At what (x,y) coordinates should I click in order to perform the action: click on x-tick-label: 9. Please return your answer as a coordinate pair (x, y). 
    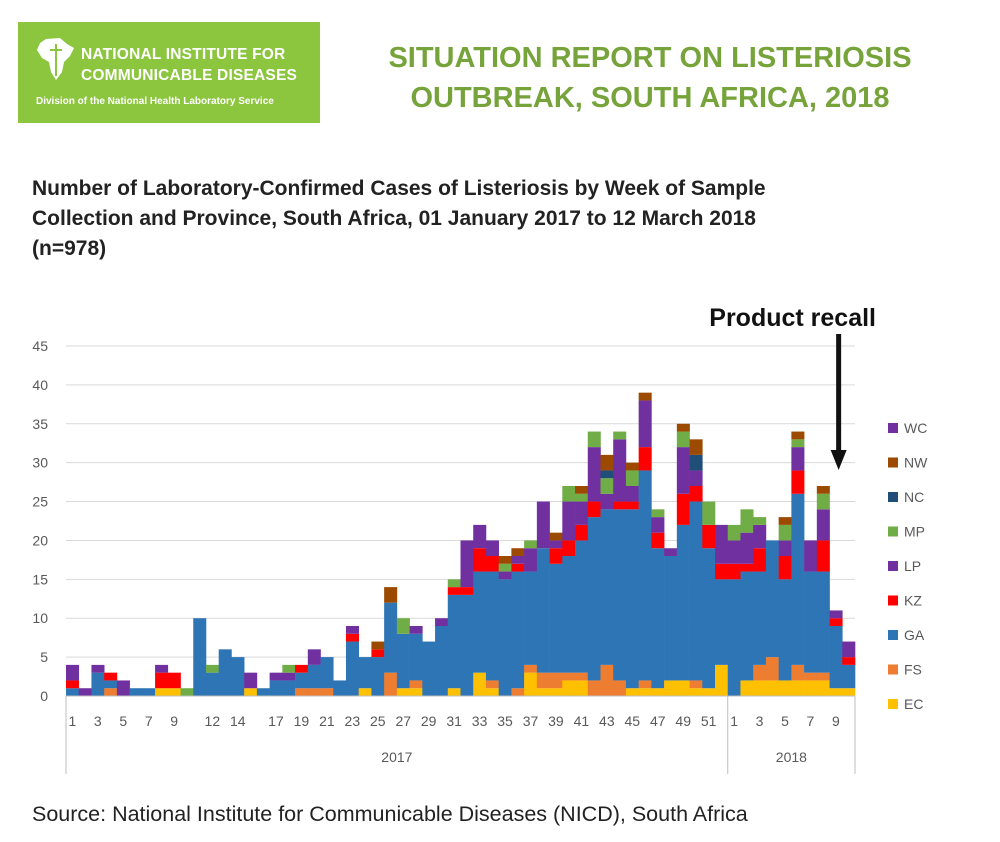
    Looking at the image, I should click on (836, 721).